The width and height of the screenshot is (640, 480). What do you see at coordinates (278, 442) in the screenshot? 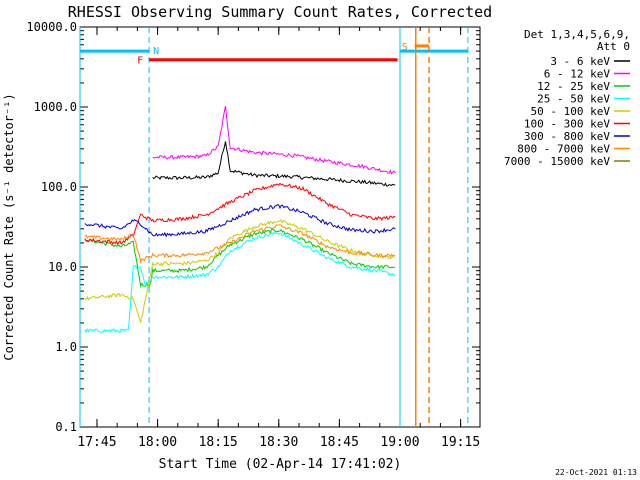
I see `x-tick-label: 18:30` at bounding box center [278, 442].